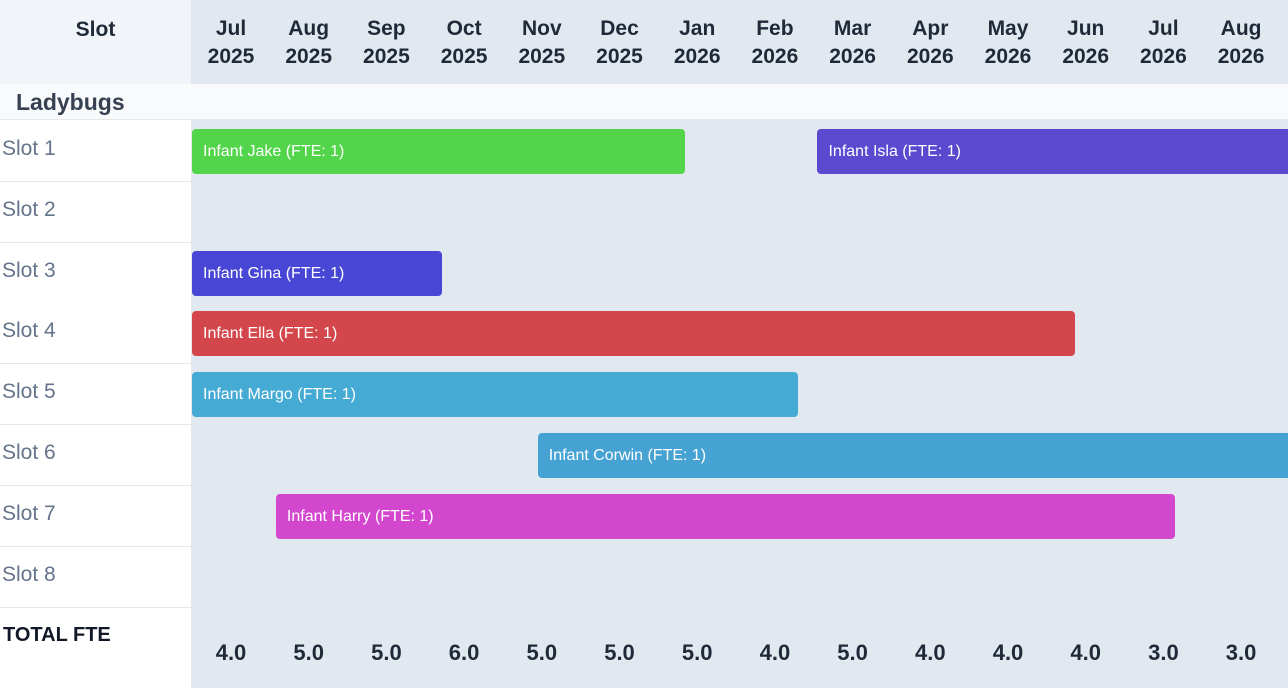 The height and width of the screenshot is (688, 1288). Describe the element at coordinates (930, 42) in the screenshot. I see `month-header: Apr 2026` at that location.